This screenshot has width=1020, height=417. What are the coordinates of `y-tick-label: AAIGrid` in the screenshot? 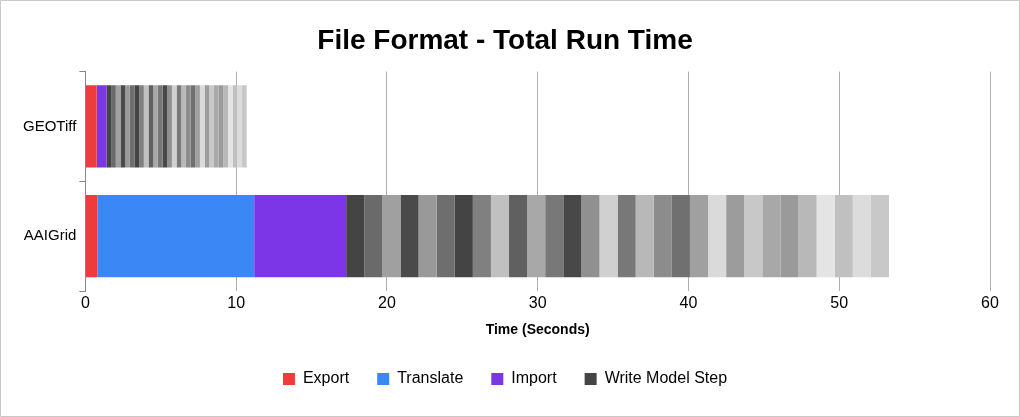 It's located at (50, 235).